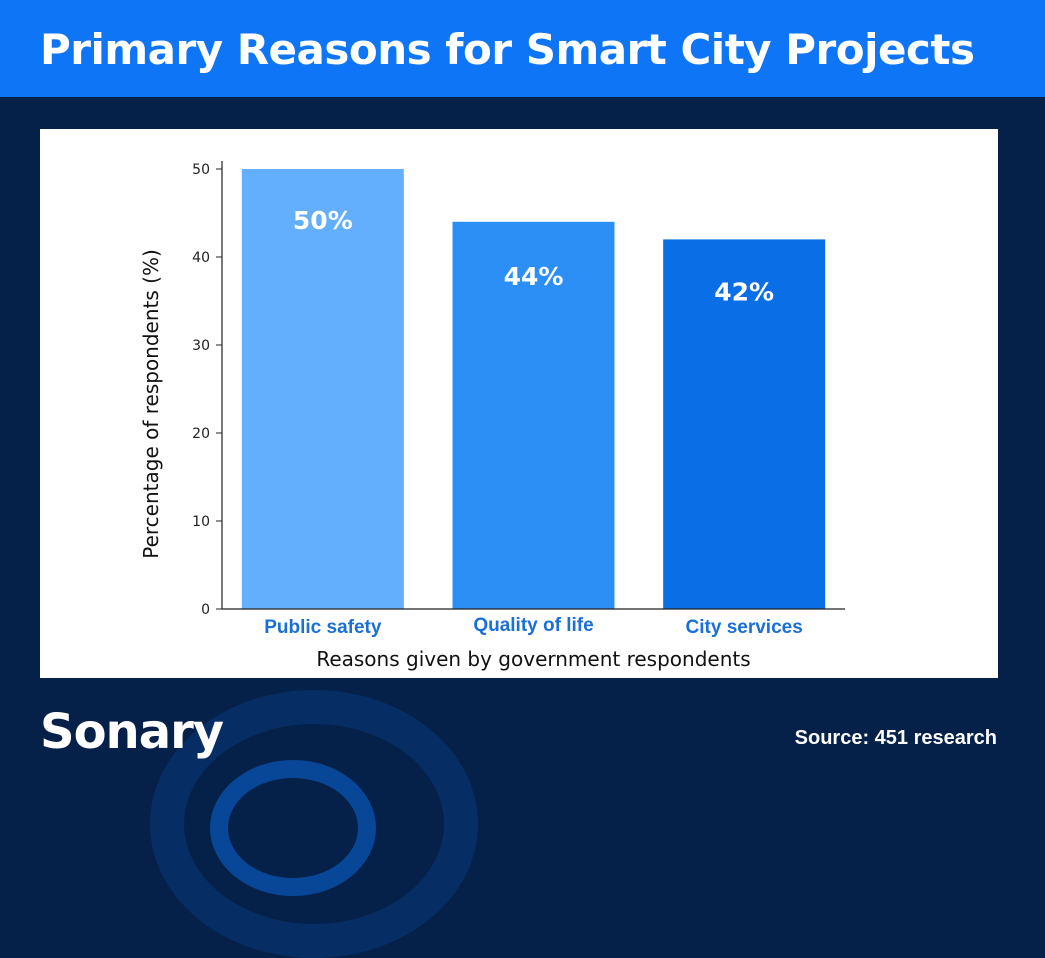  I want to click on y-axis-label: Percentage of respondents (%), so click(151, 404).